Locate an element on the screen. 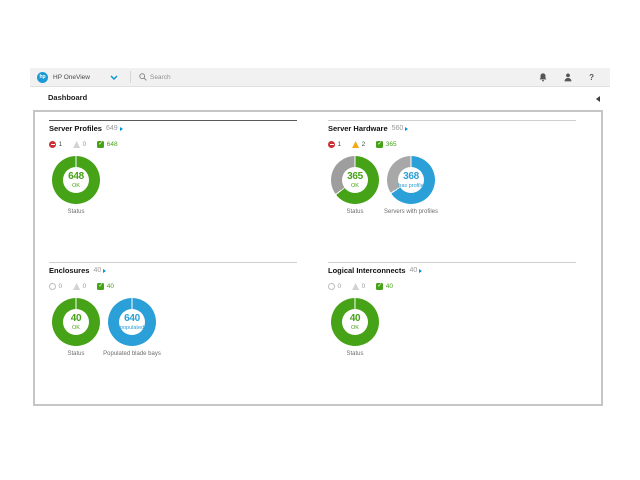 The height and width of the screenshot is (480, 640). donut-sublabel: has profile is located at coordinates (411, 185).